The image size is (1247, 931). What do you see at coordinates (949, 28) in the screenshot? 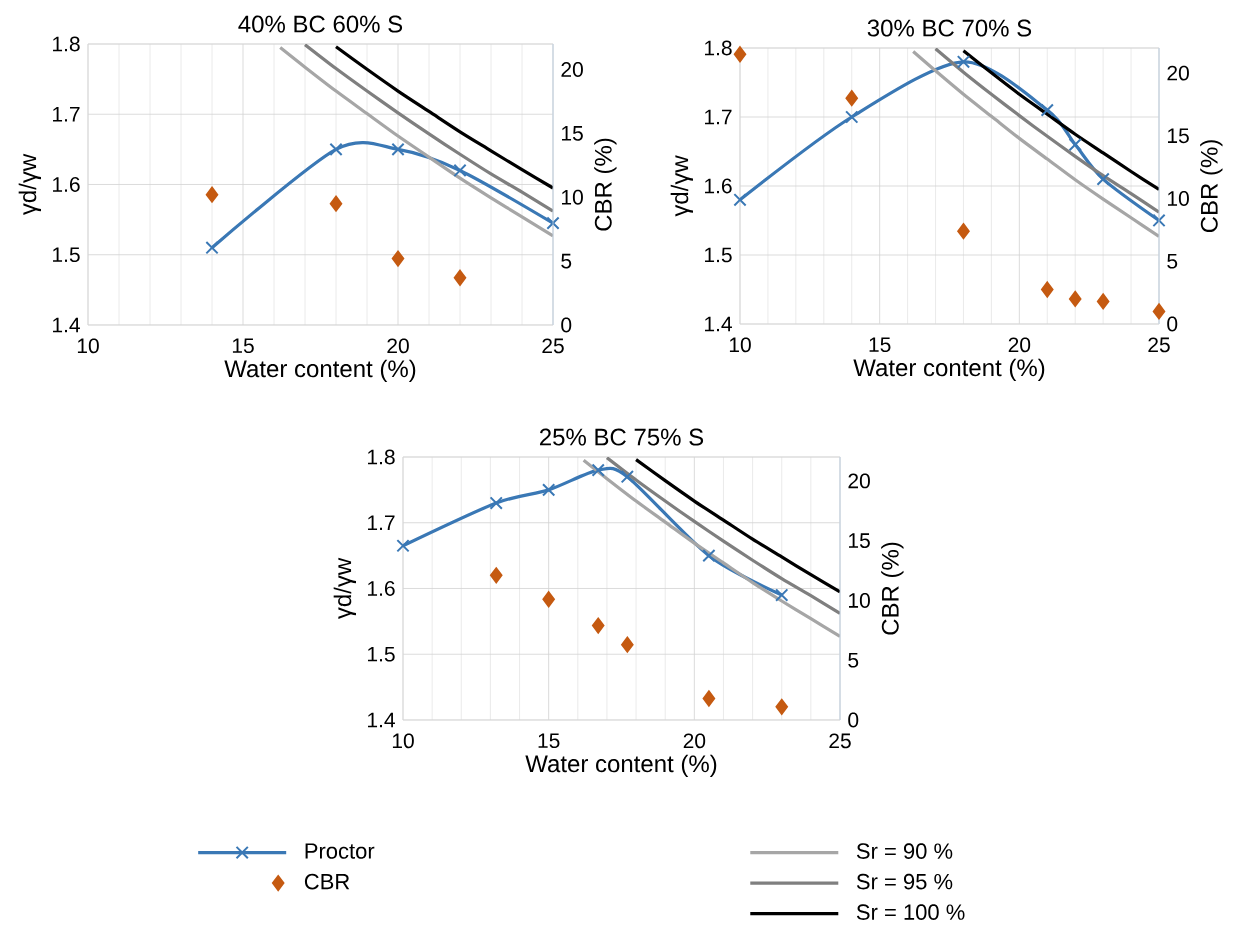
I see `chart-title: 30% BC 70% S` at bounding box center [949, 28].